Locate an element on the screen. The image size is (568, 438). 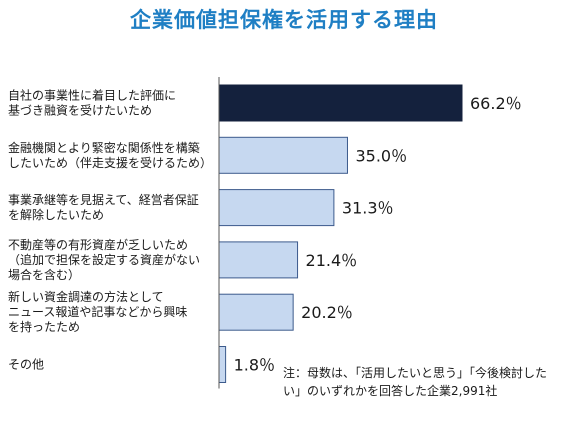
category-label-line: （追加で担保を設定する資産がない is located at coordinates (104, 259).